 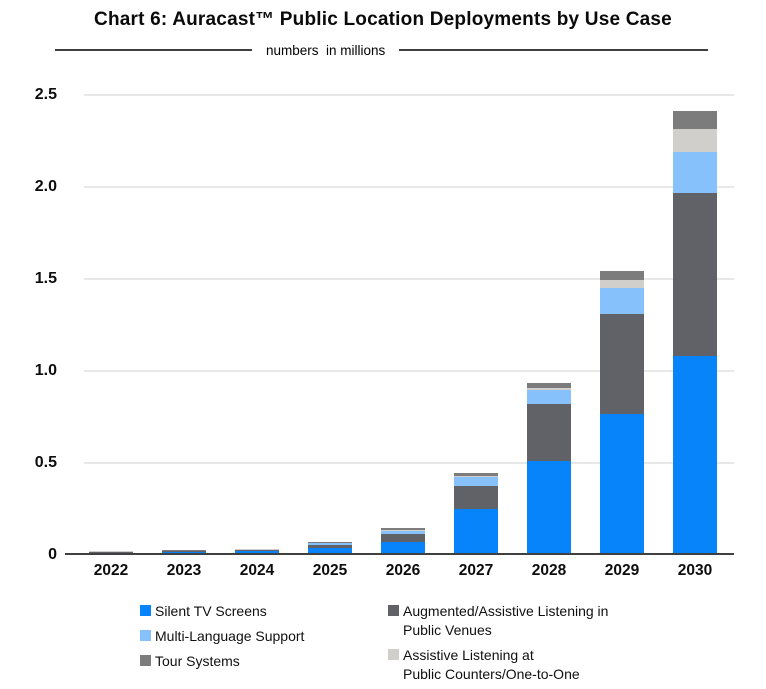 What do you see at coordinates (695, 172) in the screenshot?
I see `bar-segment-multi-language-support-2030` at bounding box center [695, 172].